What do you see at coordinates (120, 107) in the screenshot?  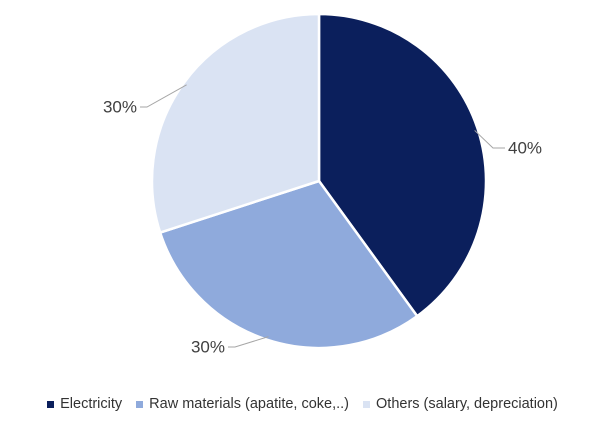 I see `data-label-others: 30%` at bounding box center [120, 107].